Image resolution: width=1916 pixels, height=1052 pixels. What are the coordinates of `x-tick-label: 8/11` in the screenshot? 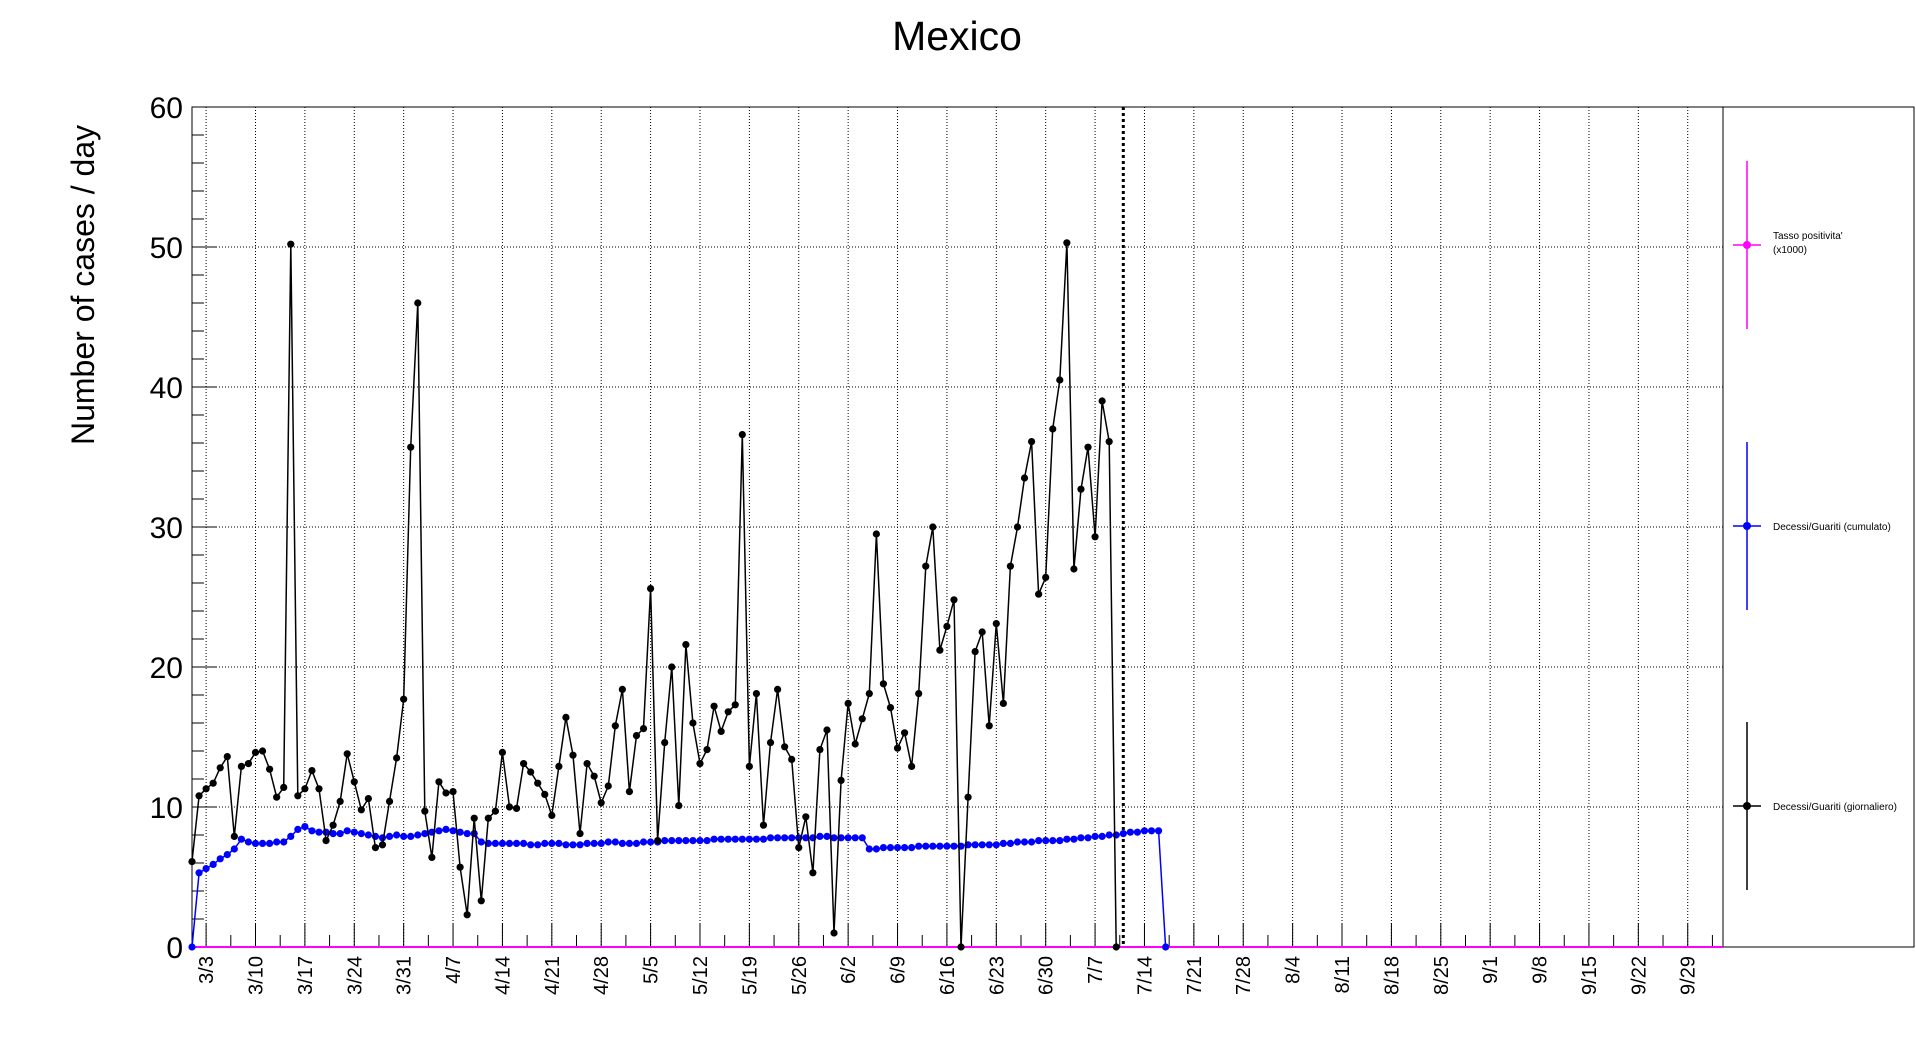 It's located at (1343, 974).